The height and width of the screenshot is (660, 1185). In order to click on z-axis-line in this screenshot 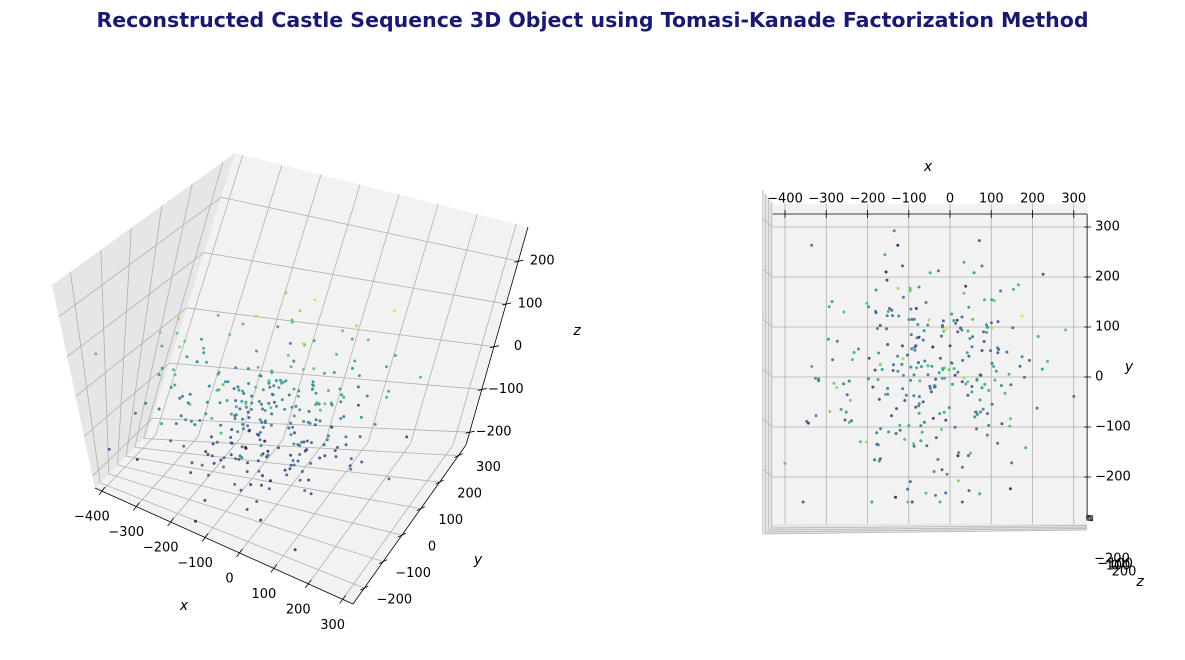, I will do `click(497, 336)`.